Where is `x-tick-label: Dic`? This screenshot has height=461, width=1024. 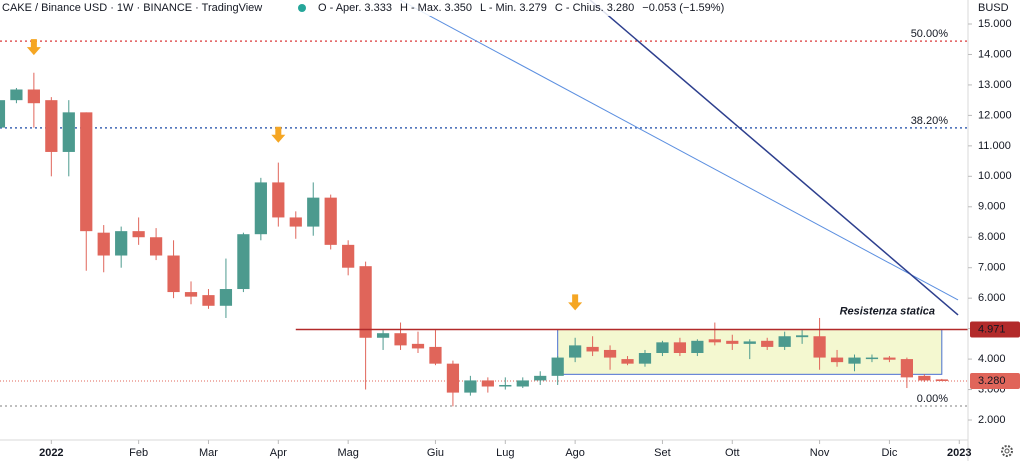
x-tick-label: Dic is located at coordinates (889, 453).